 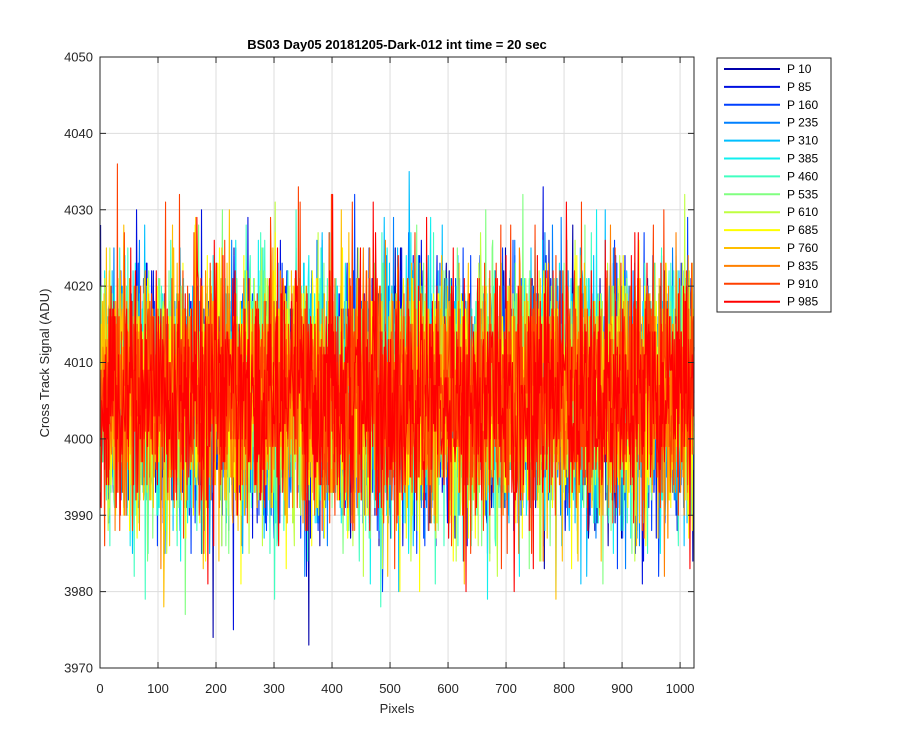 I want to click on y-tick-label: 4050, so click(x=78, y=57).